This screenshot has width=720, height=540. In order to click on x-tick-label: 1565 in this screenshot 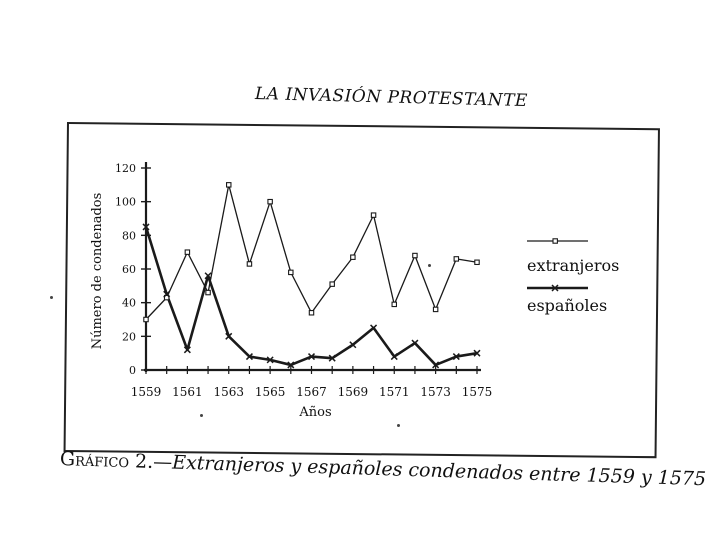, I will do `click(270, 392)`.